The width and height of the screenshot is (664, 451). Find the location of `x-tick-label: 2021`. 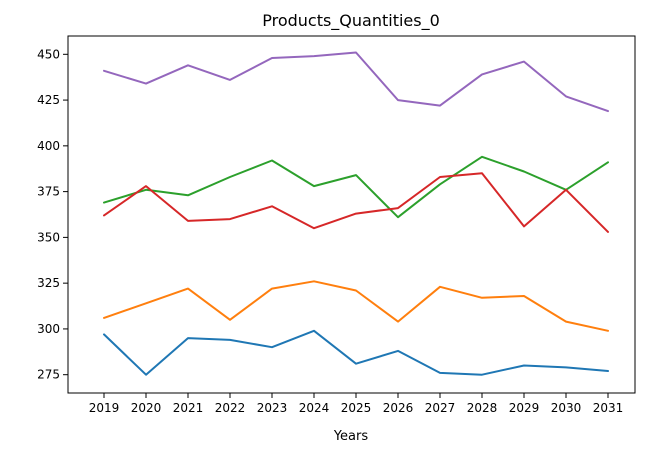

x-tick-label: 2021 is located at coordinates (188, 408).